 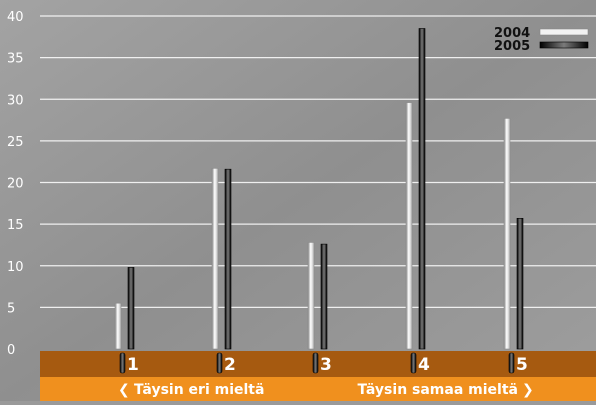 I want to click on footer-right-label: Täysin samaa mieltä, so click(x=437, y=390).